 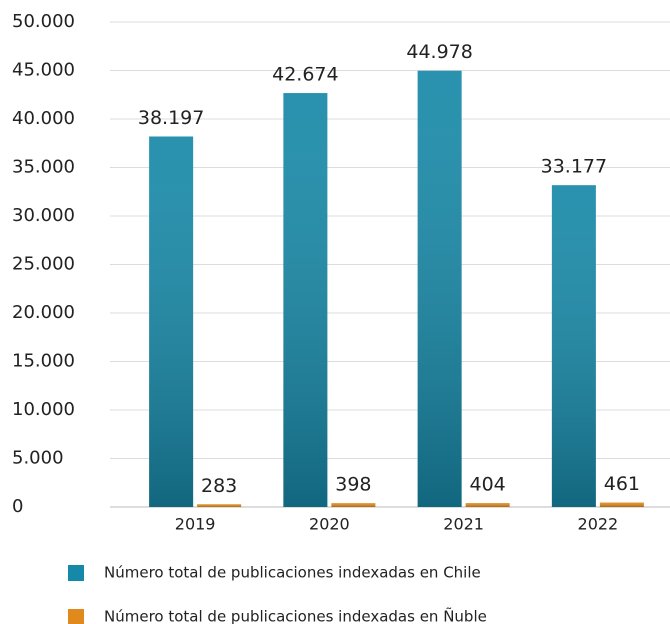 What do you see at coordinates (171, 118) in the screenshot?
I see `value-label: 38.197` at bounding box center [171, 118].